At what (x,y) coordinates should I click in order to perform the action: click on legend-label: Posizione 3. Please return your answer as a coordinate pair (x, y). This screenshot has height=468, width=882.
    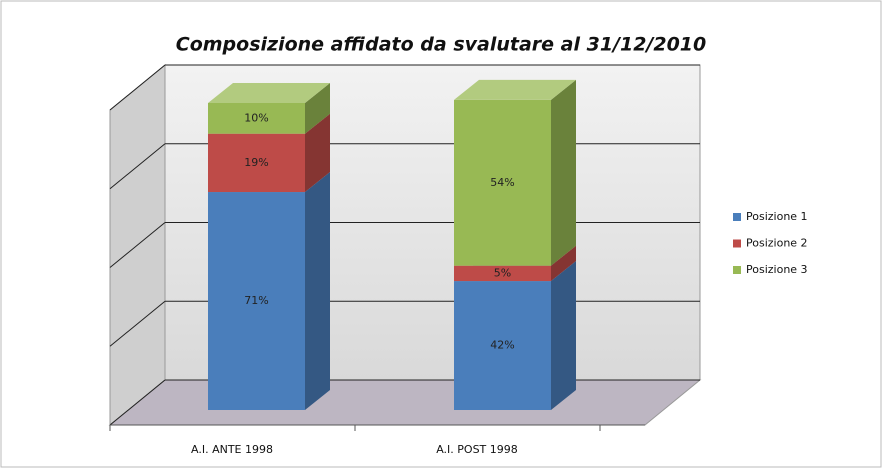
    Looking at the image, I should click on (777, 269).